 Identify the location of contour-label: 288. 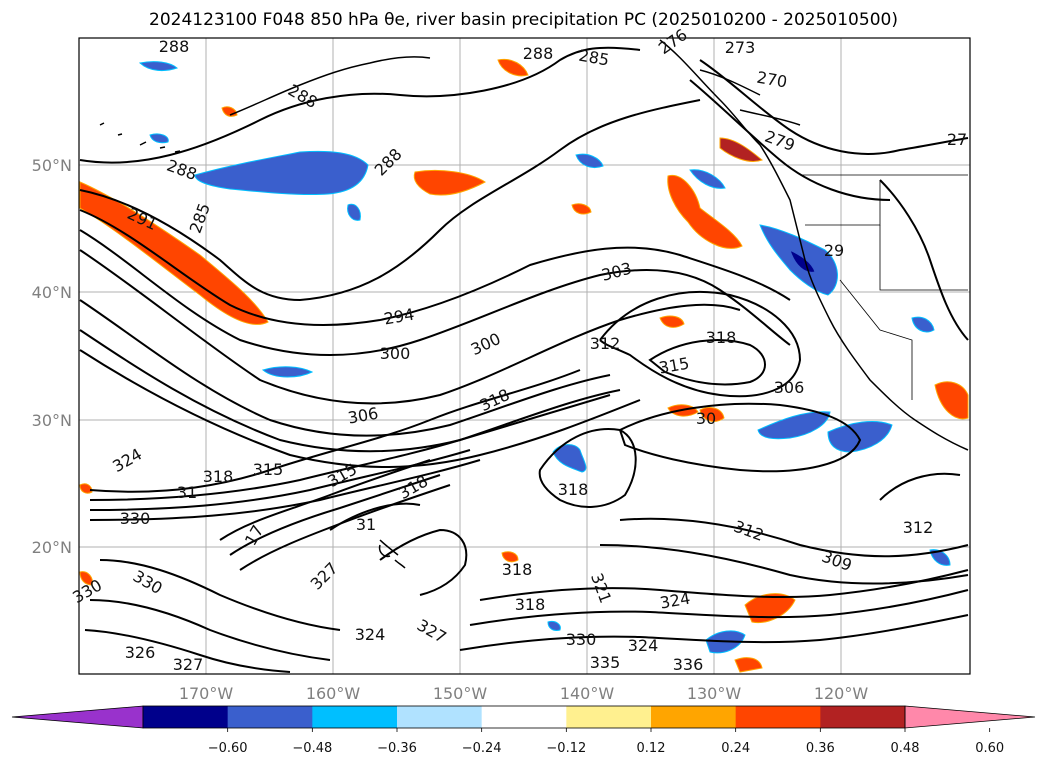
(538, 53).